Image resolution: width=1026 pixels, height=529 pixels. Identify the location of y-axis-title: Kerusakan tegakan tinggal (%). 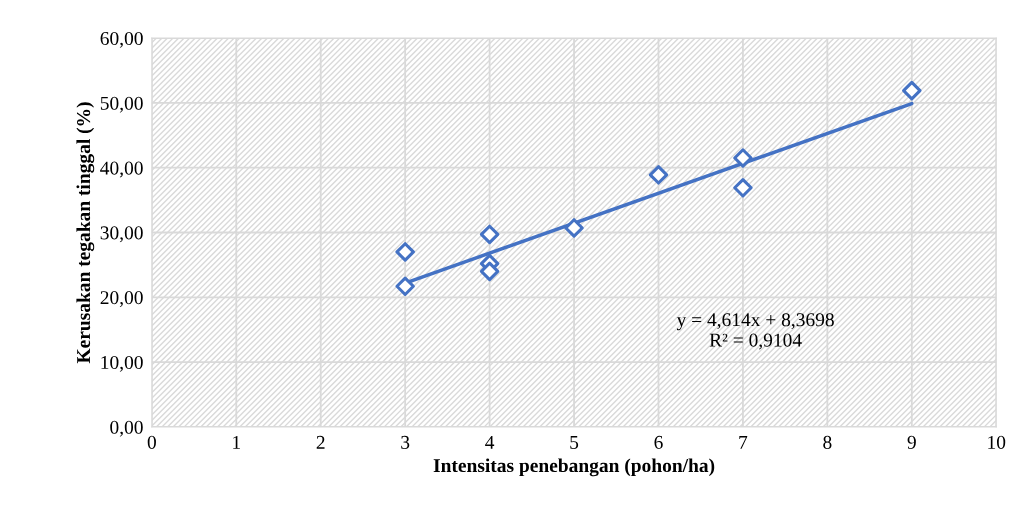
(85, 233).